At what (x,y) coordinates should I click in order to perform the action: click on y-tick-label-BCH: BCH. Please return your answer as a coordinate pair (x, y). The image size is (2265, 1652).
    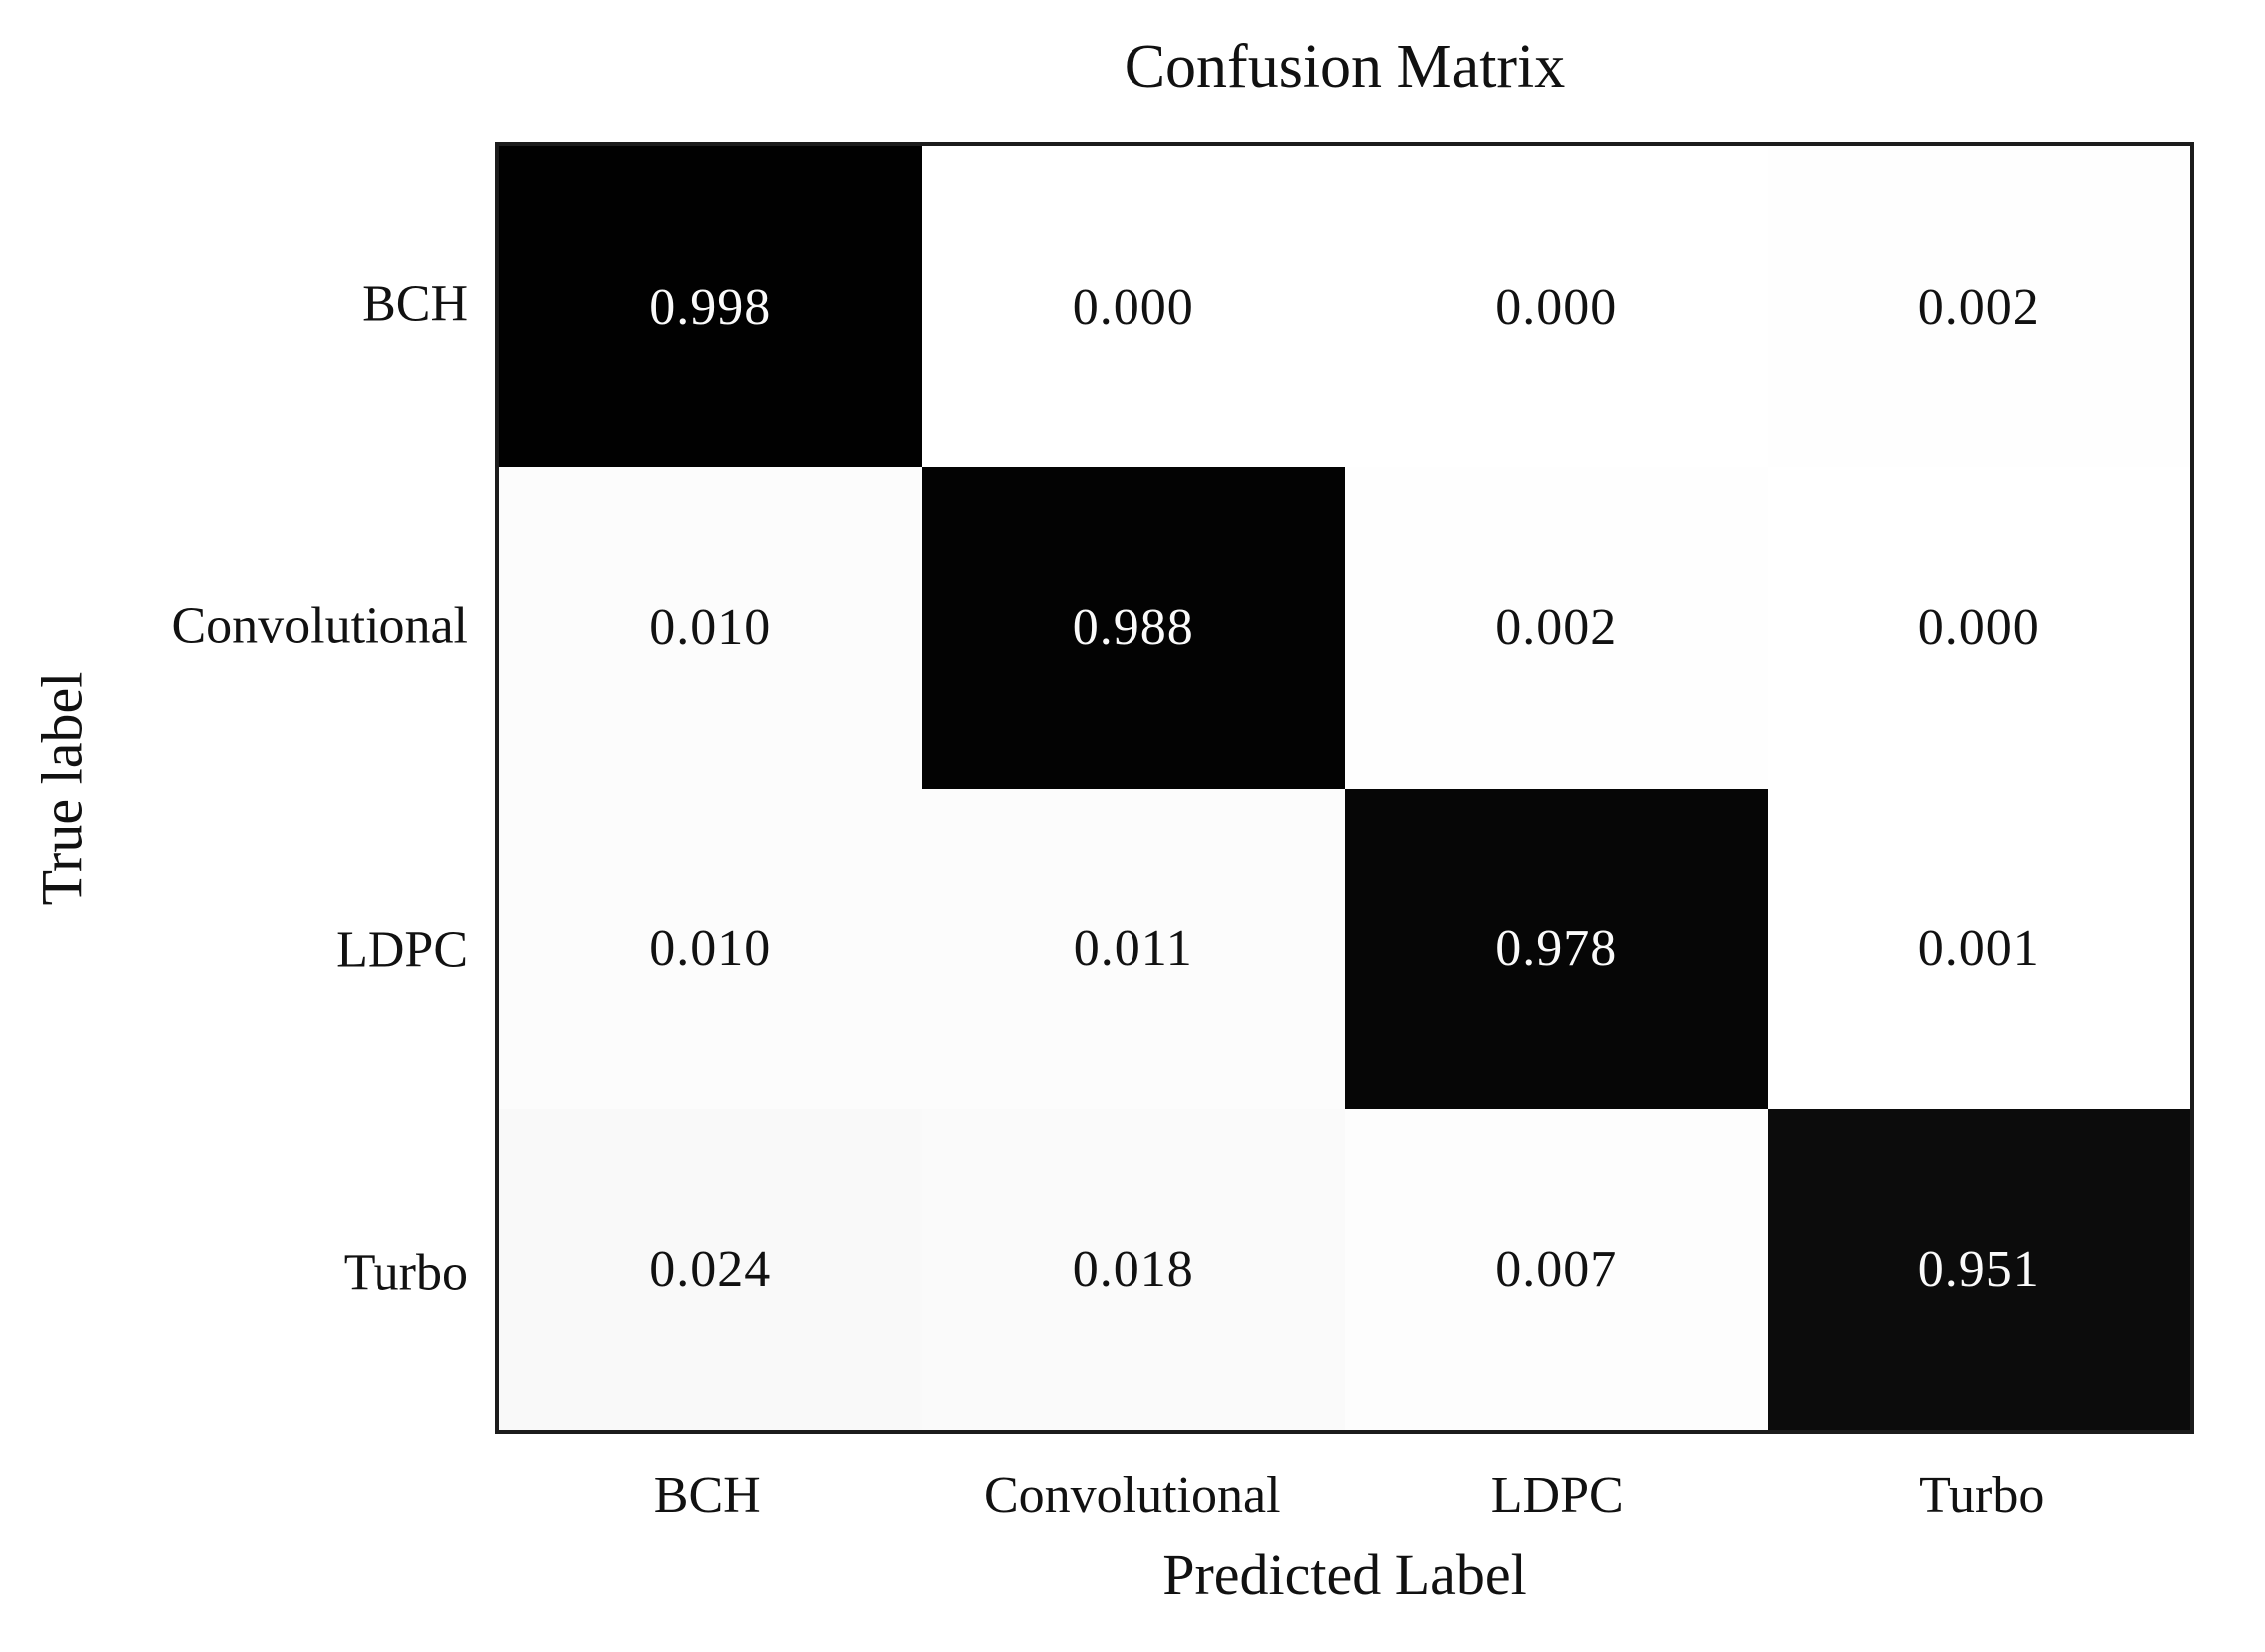
    Looking at the image, I should click on (415, 304).